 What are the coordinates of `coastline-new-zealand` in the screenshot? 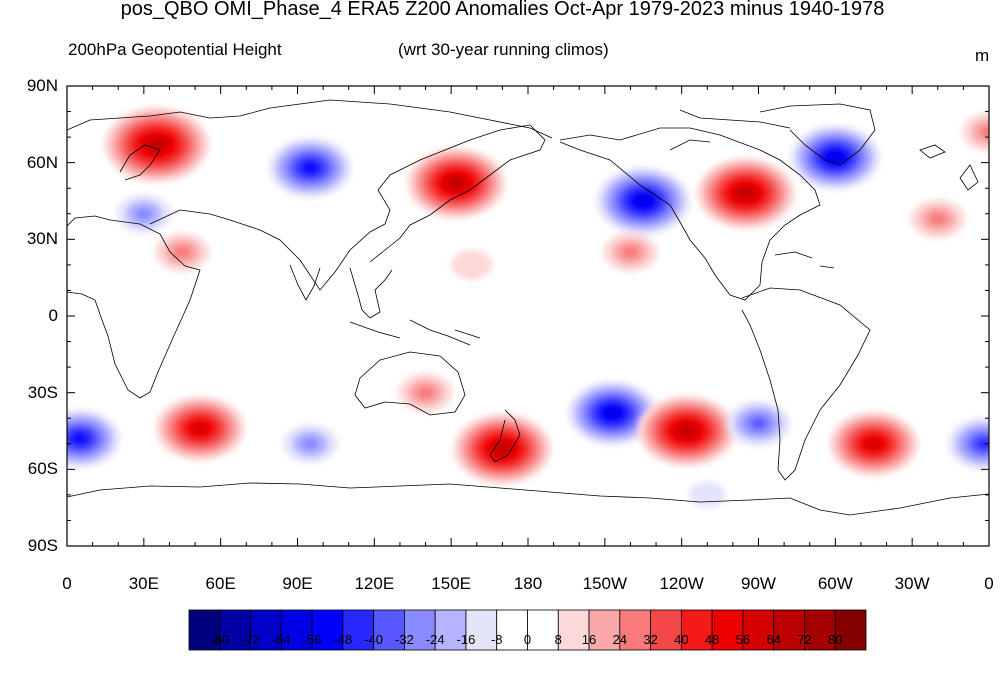 It's located at (505, 436).